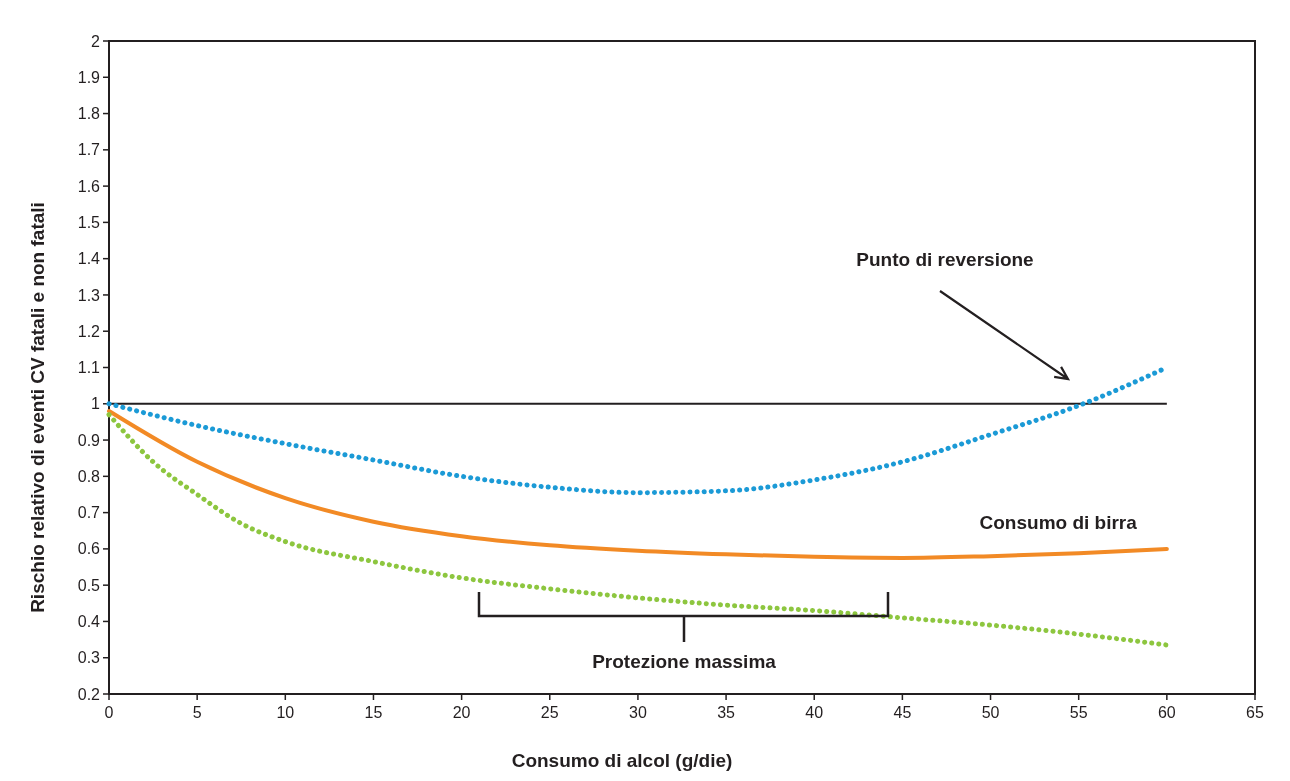  What do you see at coordinates (461, 712) in the screenshot?
I see `x-tick-label: 20` at bounding box center [461, 712].